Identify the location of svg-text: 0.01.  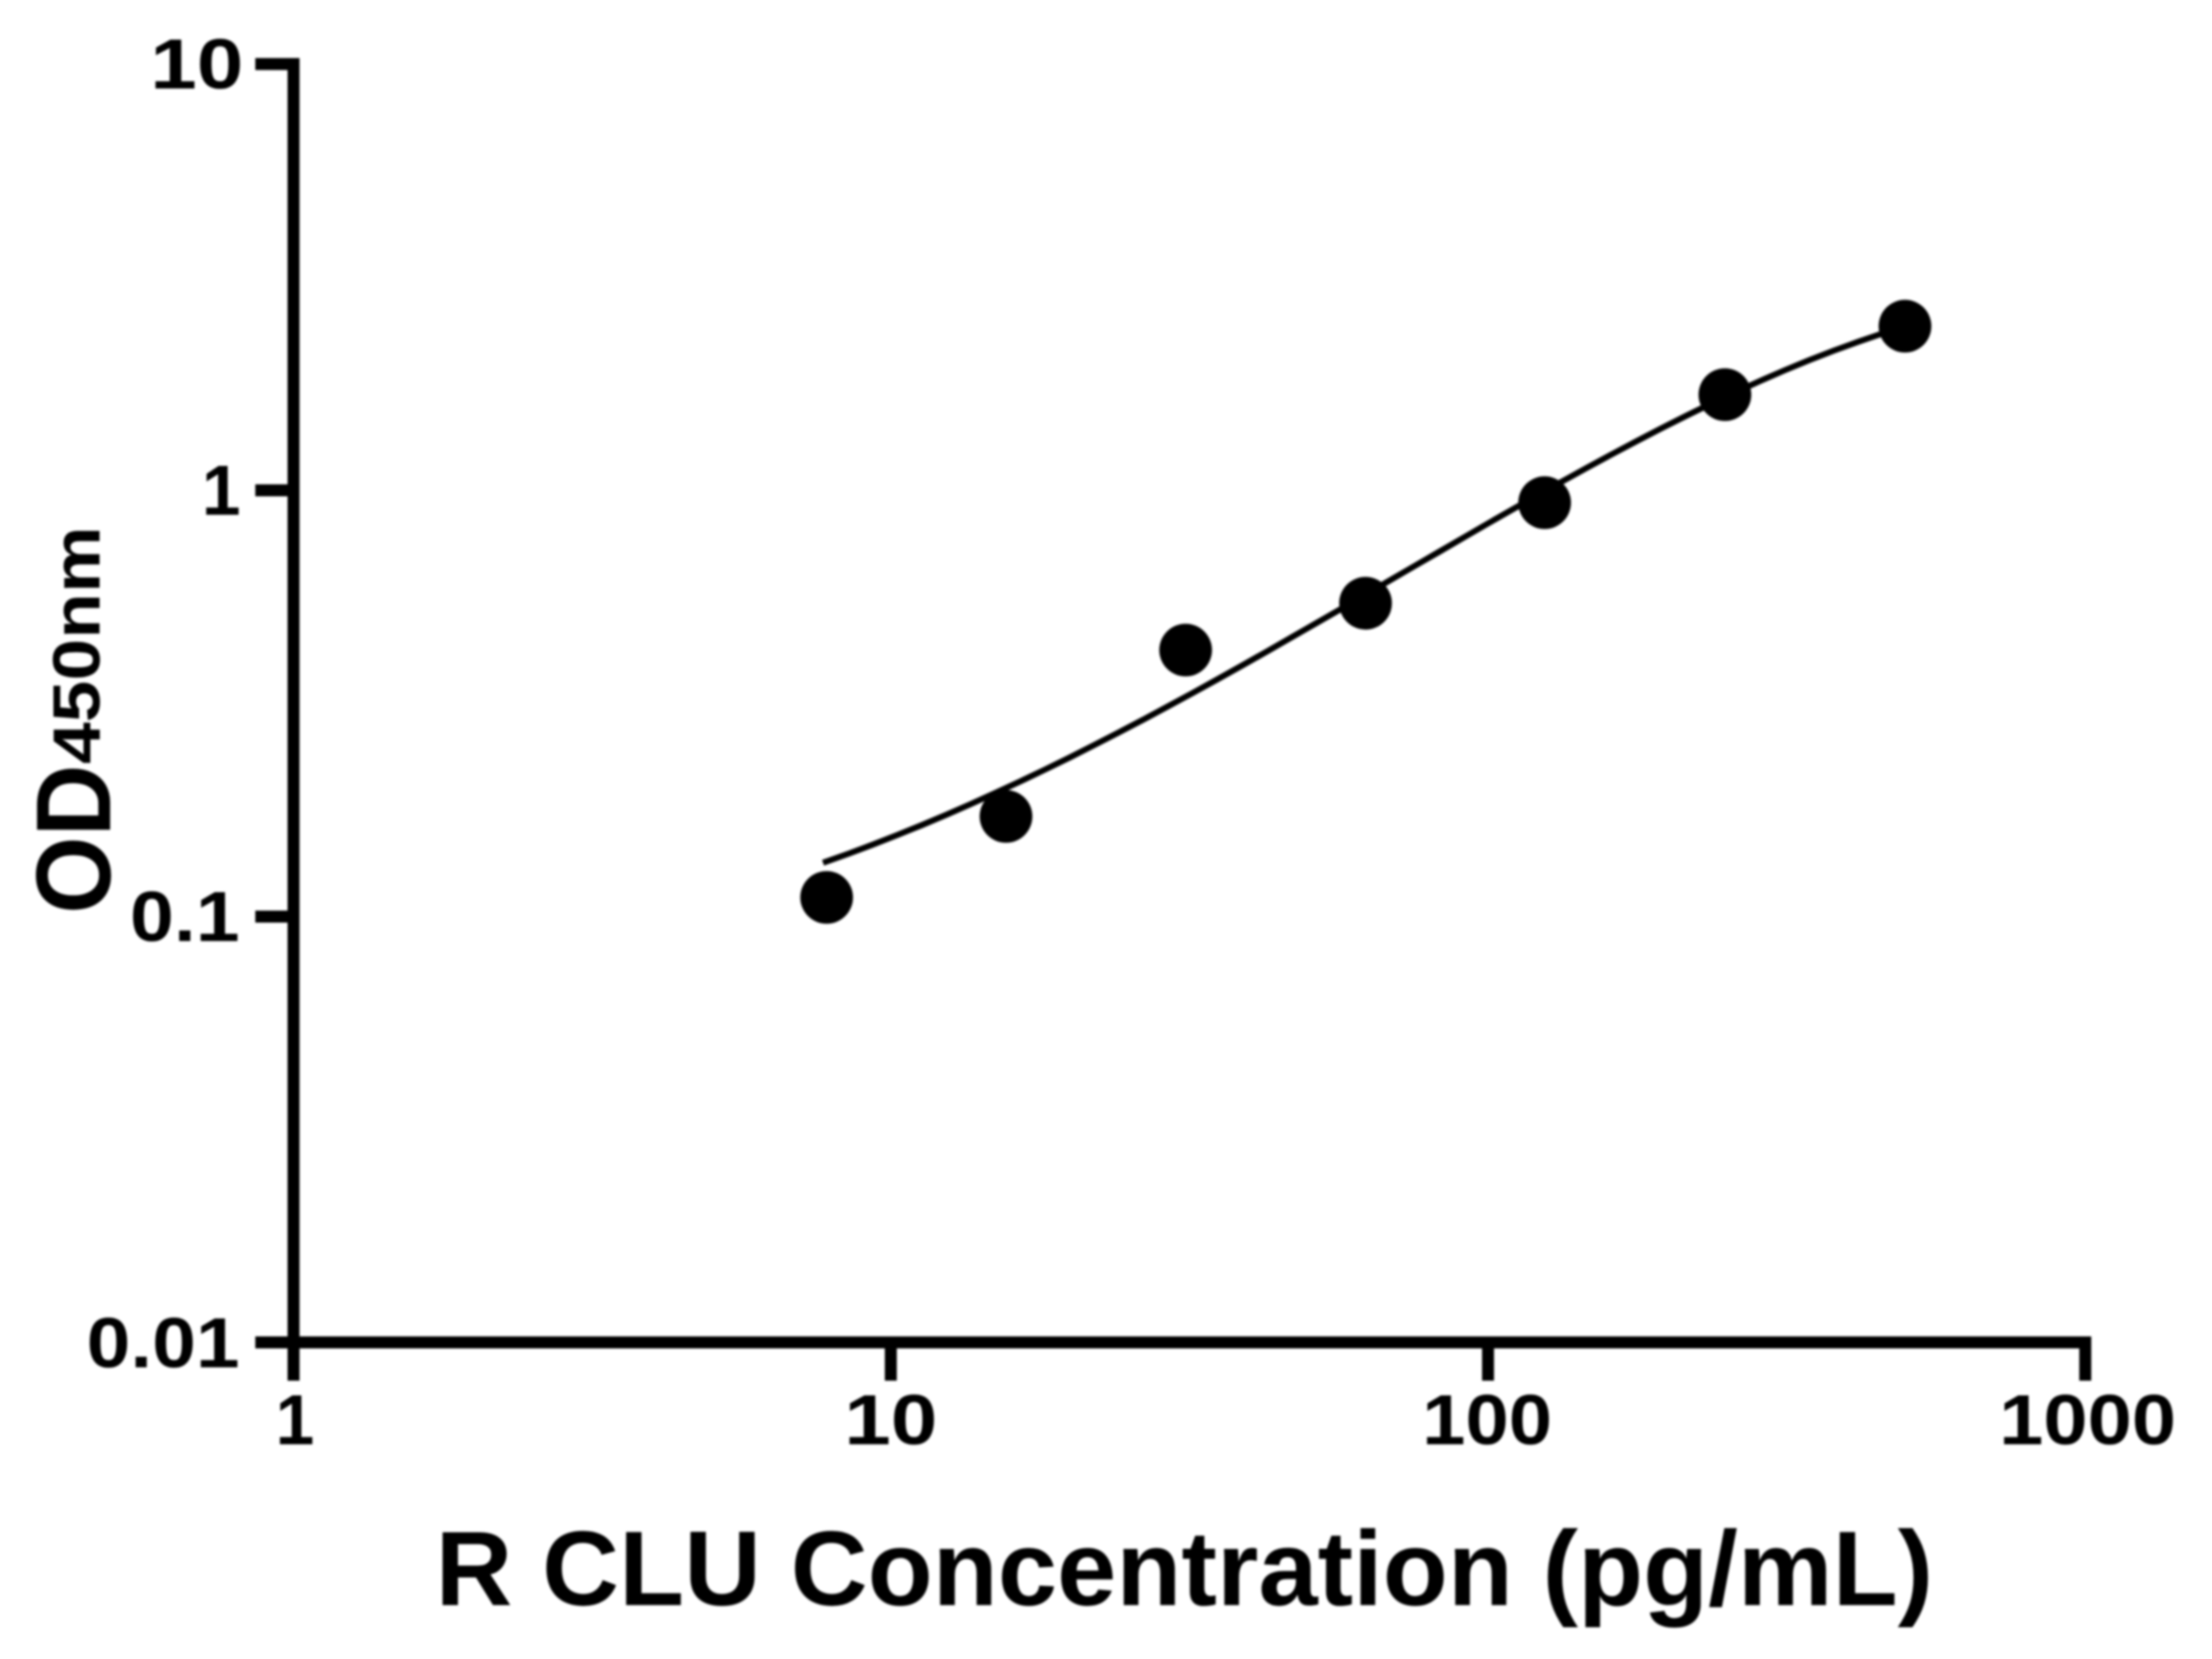
(163, 1343).